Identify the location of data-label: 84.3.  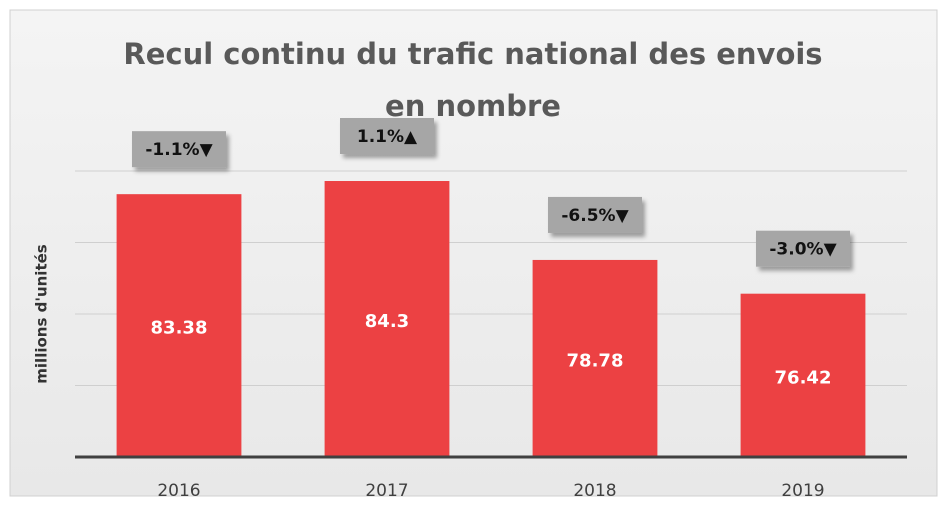
(387, 321).